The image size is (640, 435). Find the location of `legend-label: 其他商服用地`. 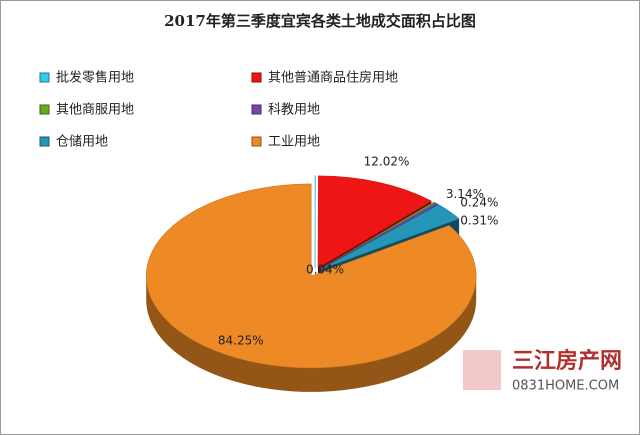

legend-label: 其他商服用地 is located at coordinates (95, 110).